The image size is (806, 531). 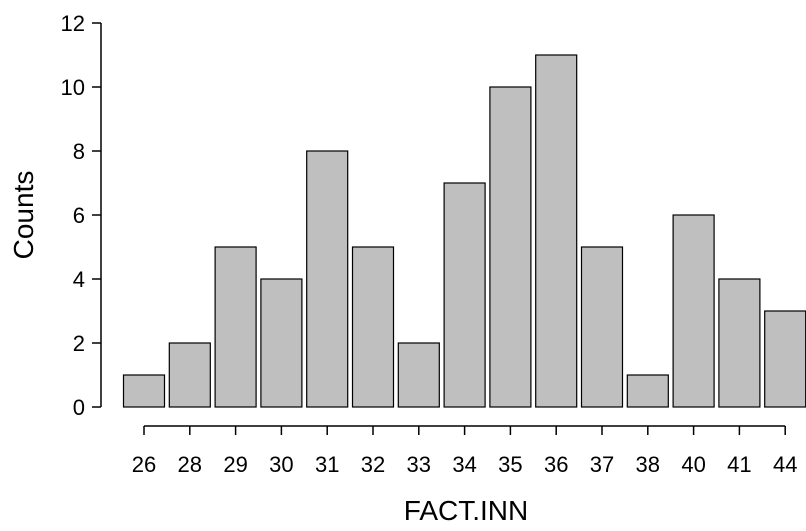 I want to click on y-axis: 0 2 4 6 8 10 12, so click(x=81, y=215).